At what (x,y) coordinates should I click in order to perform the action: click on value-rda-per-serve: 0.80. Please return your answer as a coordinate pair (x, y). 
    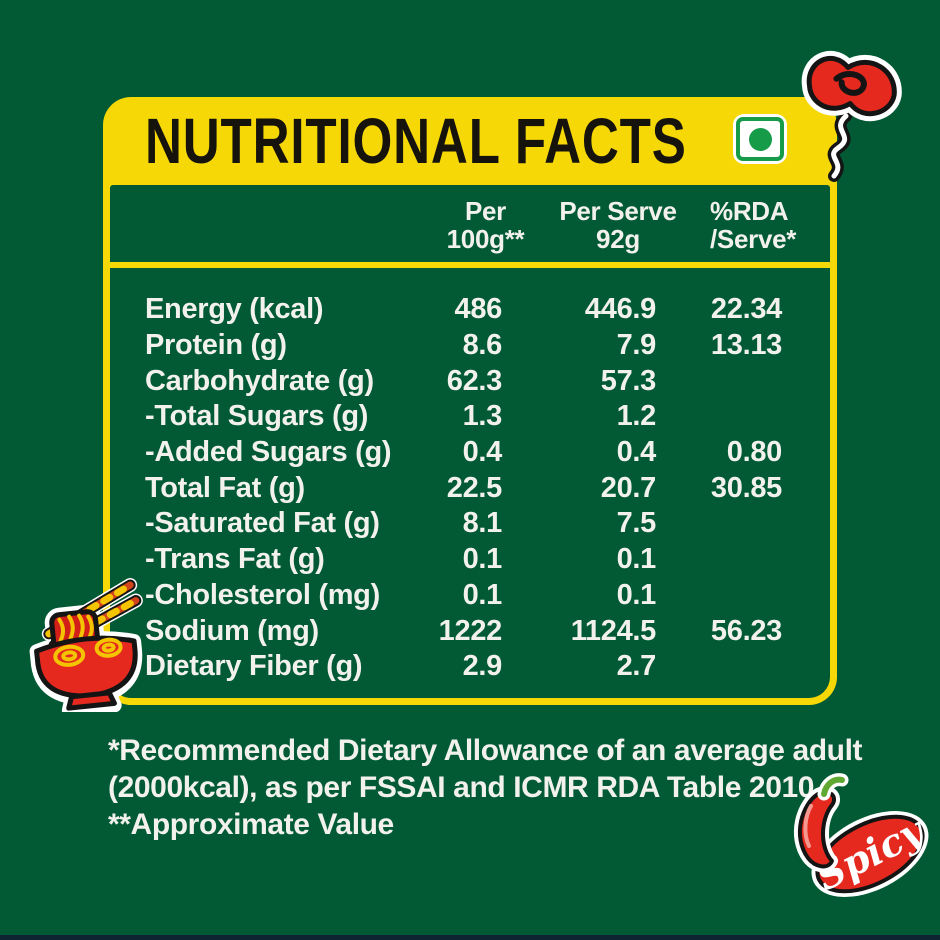
    Looking at the image, I should click on (754, 452).